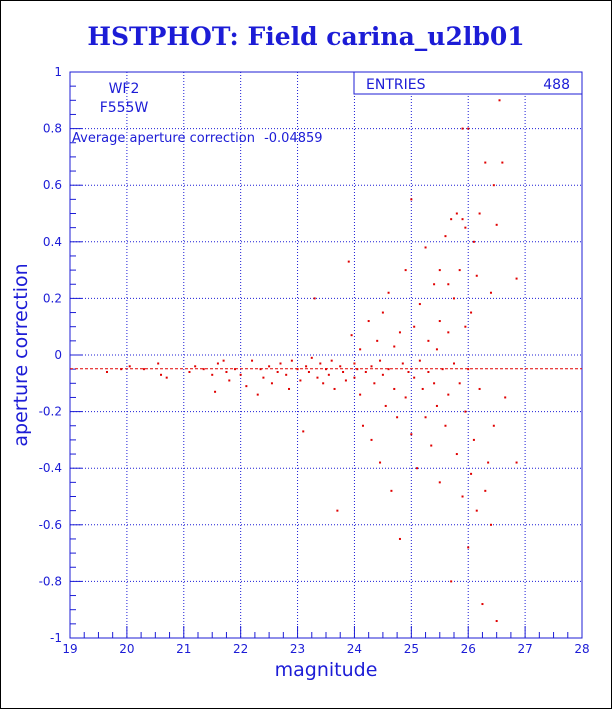 This screenshot has height=709, width=612. I want to click on x-tick-label: 26, so click(468, 649).